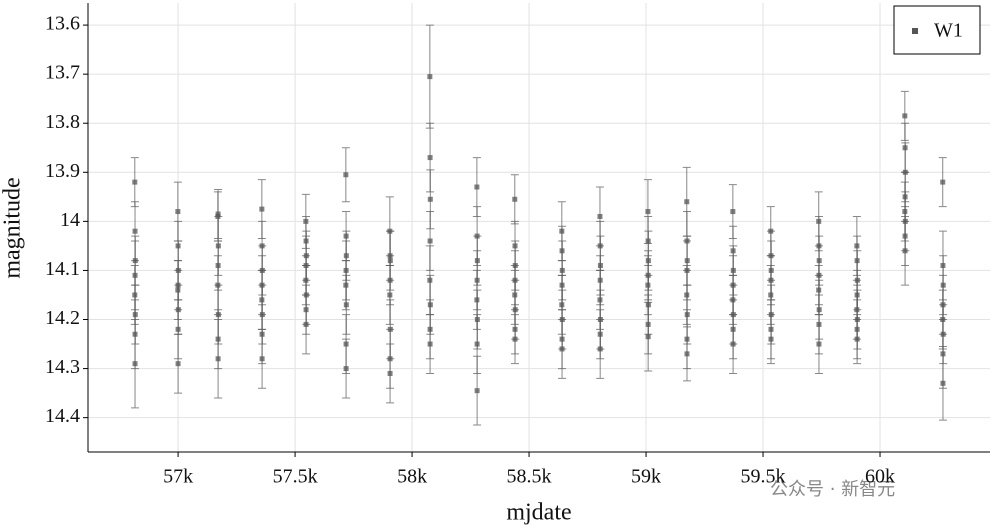 This screenshot has width=997, height=528. I want to click on x-tick-label: 57k, so click(178, 477).